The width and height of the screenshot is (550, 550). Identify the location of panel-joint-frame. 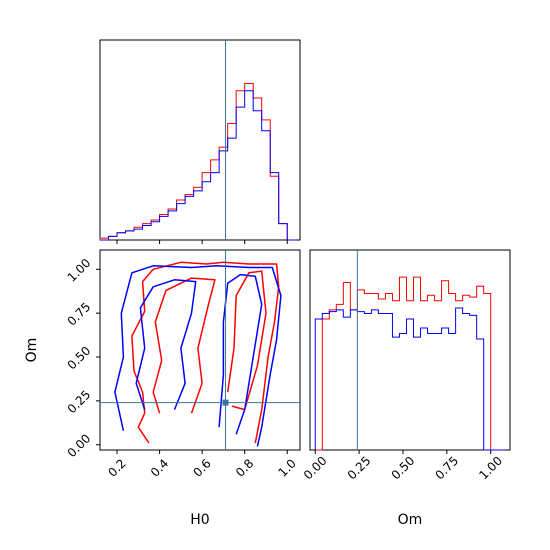
(200, 350).